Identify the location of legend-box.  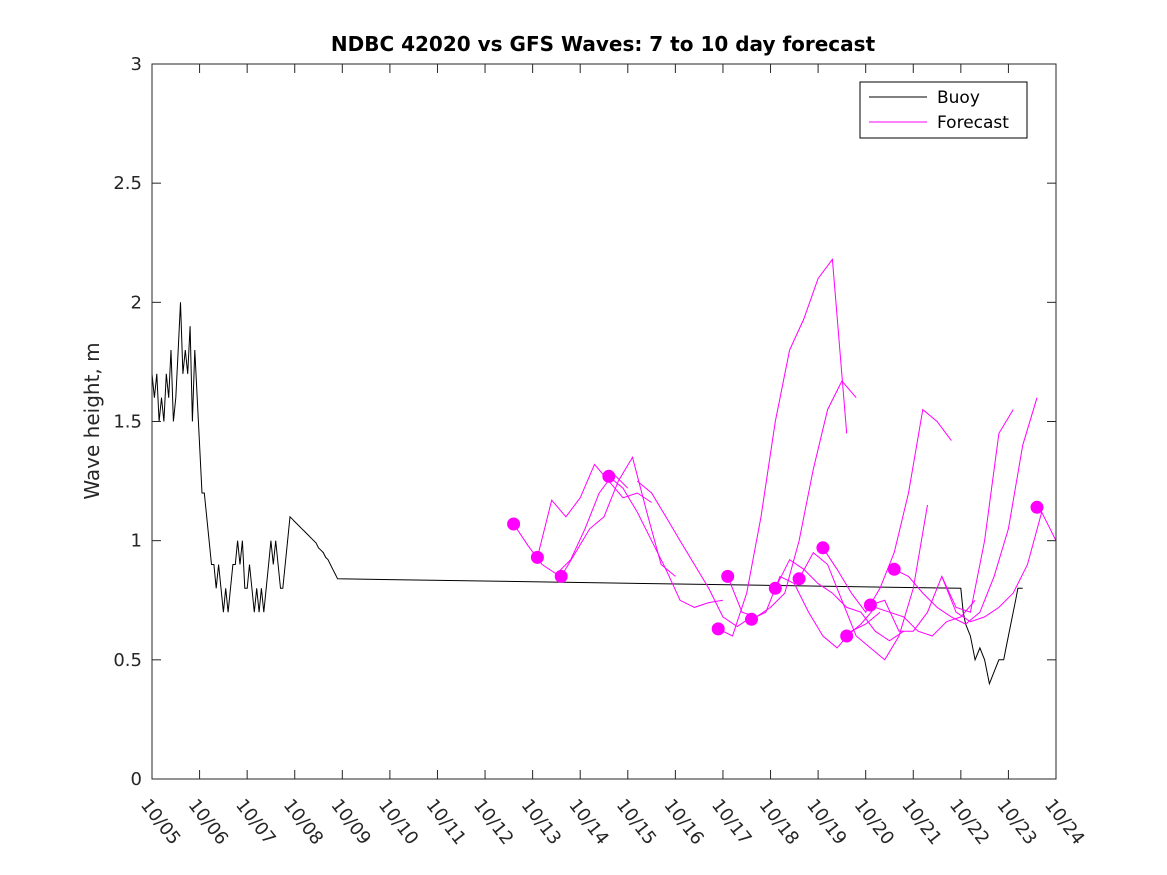
(943, 110).